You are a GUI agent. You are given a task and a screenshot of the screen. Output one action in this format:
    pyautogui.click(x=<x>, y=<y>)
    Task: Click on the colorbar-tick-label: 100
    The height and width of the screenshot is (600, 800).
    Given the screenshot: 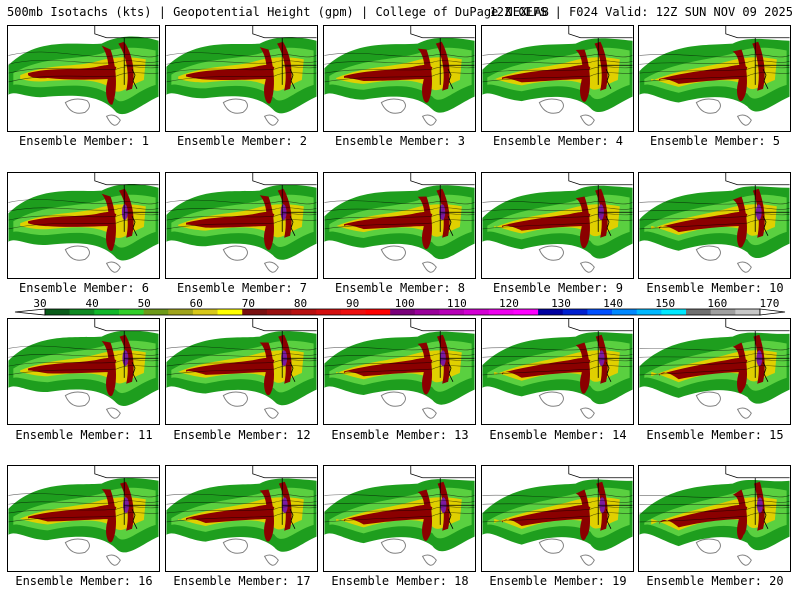 What is the action you would take?
    pyautogui.click(x=404, y=303)
    